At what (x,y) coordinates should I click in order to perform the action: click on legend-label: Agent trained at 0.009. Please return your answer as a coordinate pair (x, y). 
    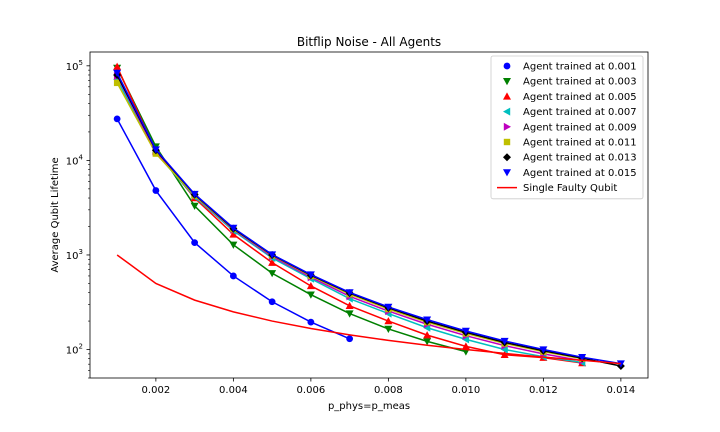
    Looking at the image, I should click on (580, 127).